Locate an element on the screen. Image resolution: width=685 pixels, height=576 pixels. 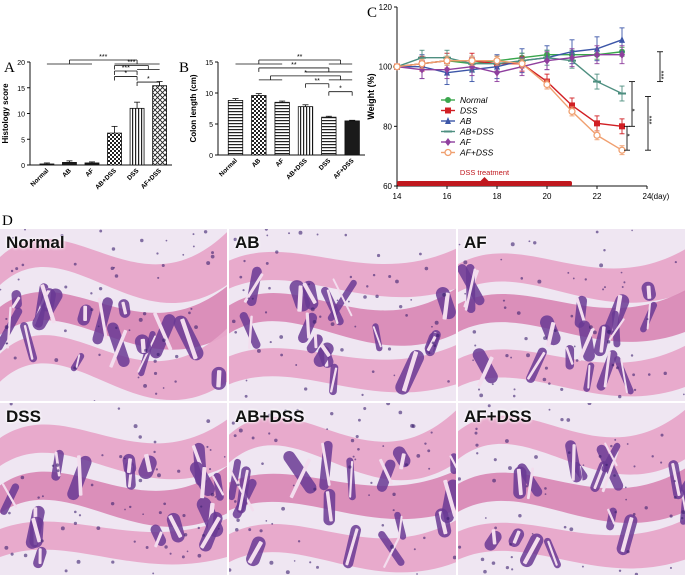
x-tick-label: DSS is located at coordinates (133, 174).